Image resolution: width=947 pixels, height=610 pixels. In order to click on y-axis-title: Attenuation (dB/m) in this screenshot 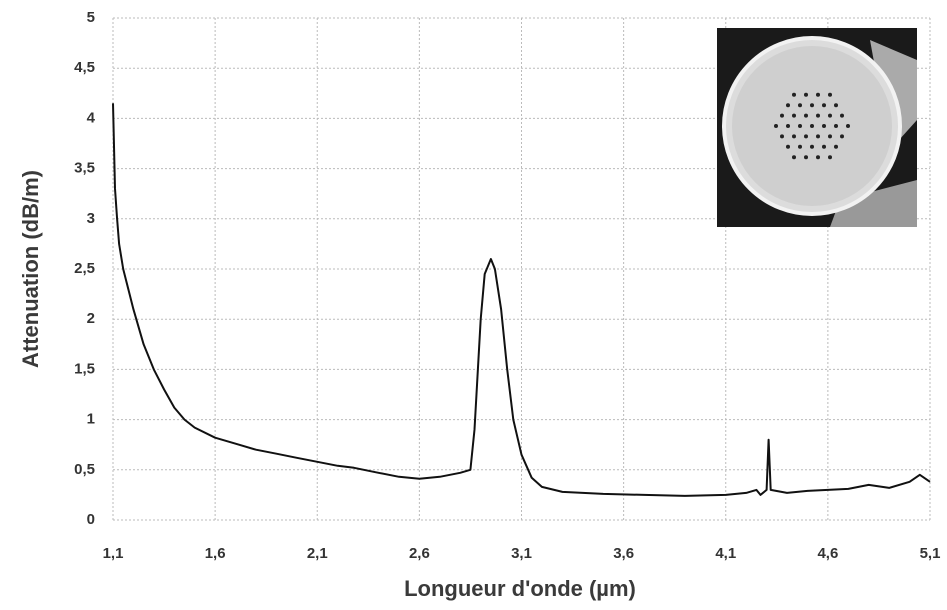, I will do `click(30, 269)`.